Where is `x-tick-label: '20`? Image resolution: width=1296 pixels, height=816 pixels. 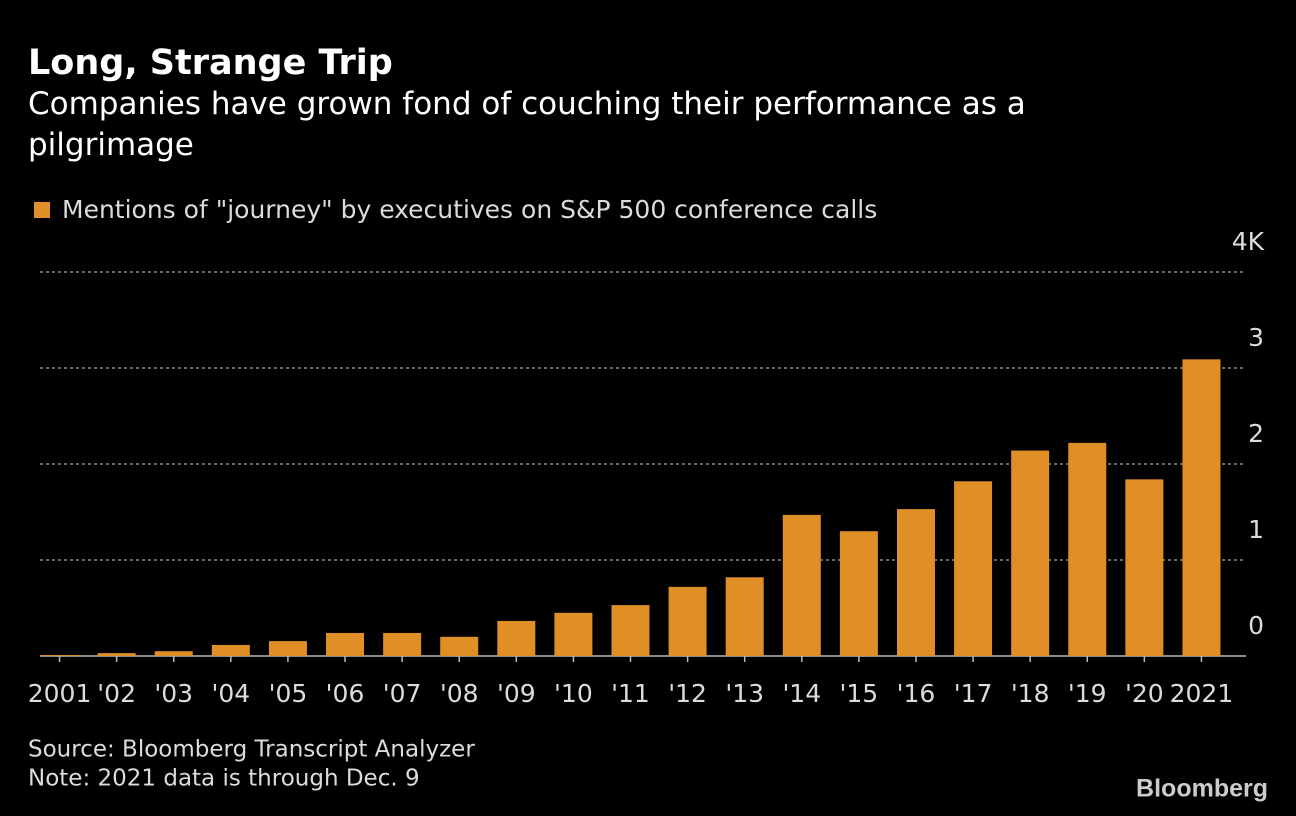 x-tick-label: '20 is located at coordinates (1144, 693).